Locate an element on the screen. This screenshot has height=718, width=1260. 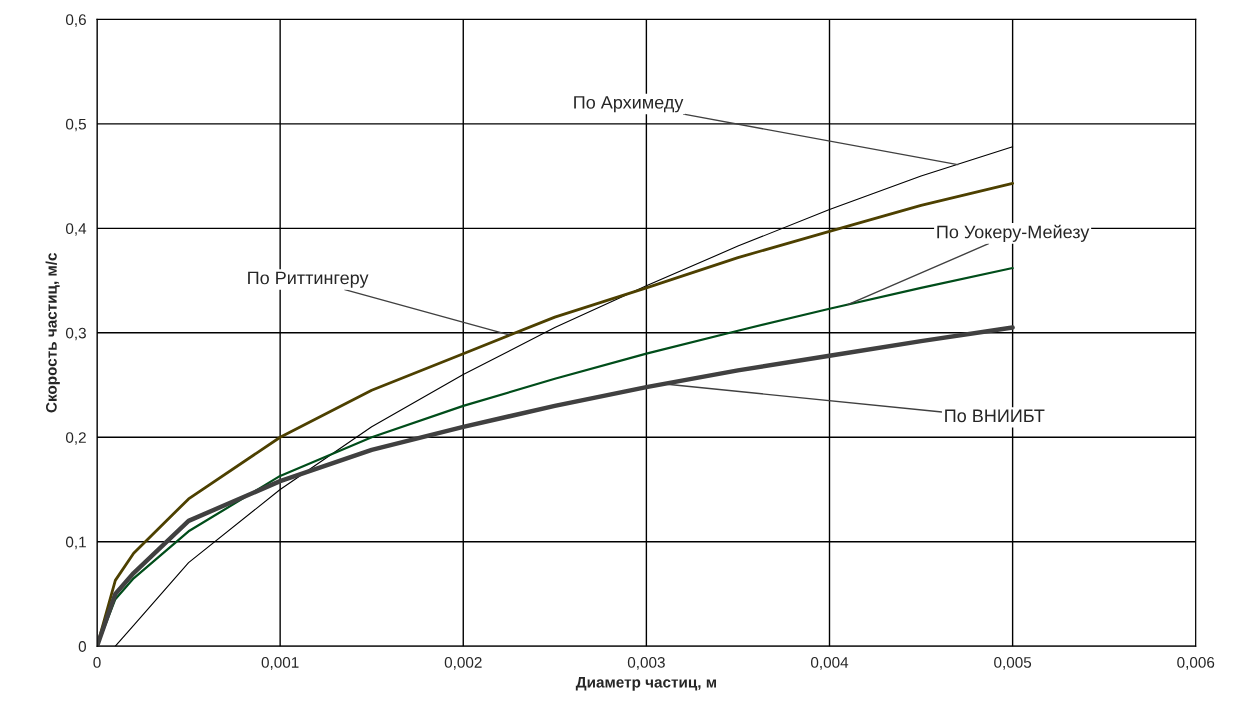
y-tick-label: 0,5 is located at coordinates (75, 125).